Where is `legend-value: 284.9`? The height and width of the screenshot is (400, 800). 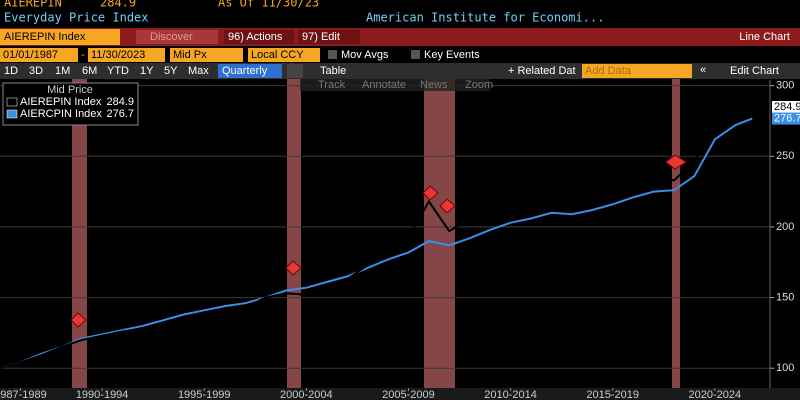 legend-value: 284.9 is located at coordinates (120, 102).